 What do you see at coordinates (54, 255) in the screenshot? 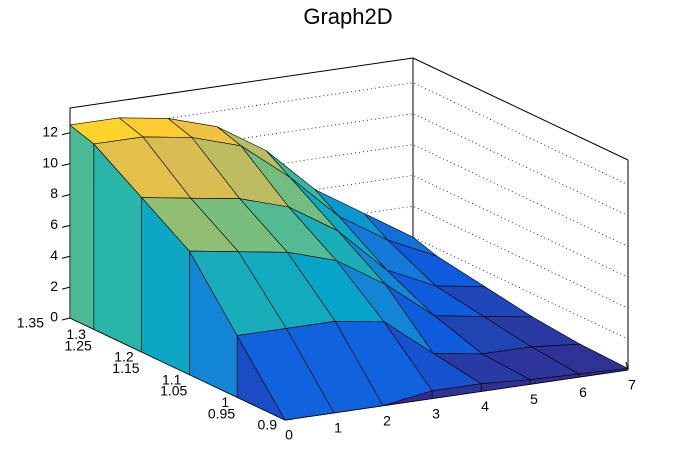
I see `z-tick-label: 4` at bounding box center [54, 255].